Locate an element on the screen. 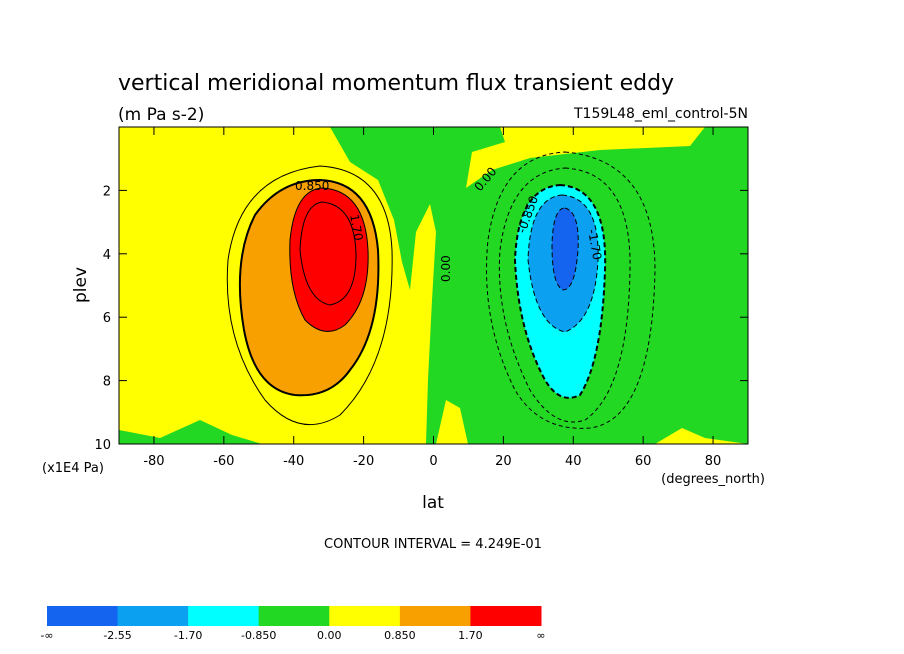 The height and width of the screenshot is (654, 904). colorbar-label: -1.70 is located at coordinates (188, 635).